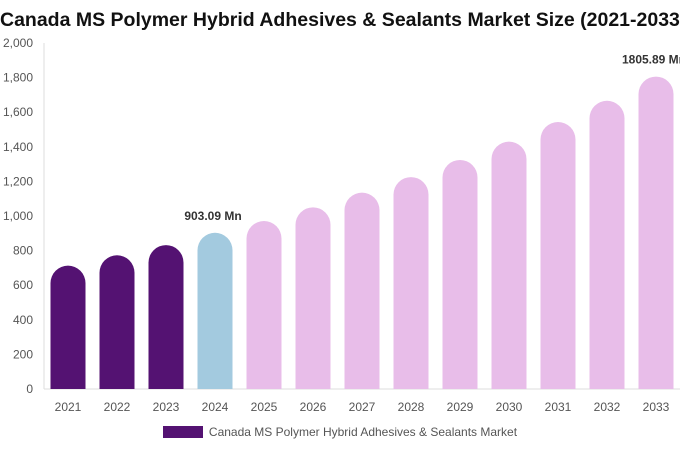 The width and height of the screenshot is (680, 450). Describe the element at coordinates (23, 285) in the screenshot. I see `y-tick-label: 600` at that location.